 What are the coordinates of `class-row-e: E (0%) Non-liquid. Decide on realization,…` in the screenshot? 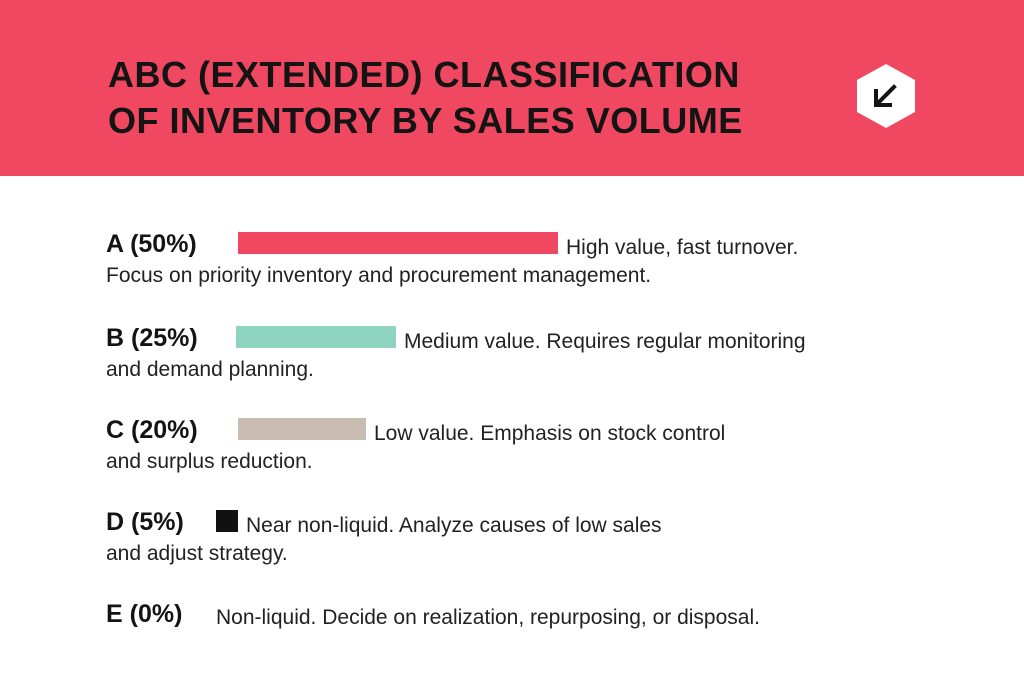 It's located at (526, 614).